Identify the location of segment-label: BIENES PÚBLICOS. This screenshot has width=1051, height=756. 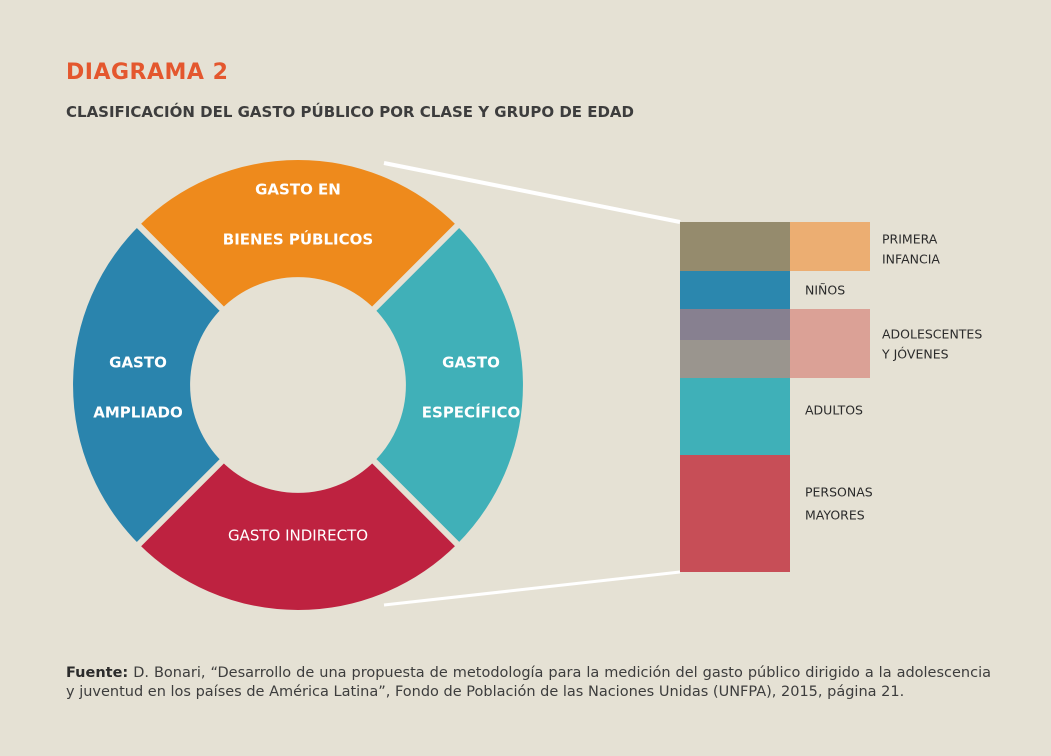
(298, 239).